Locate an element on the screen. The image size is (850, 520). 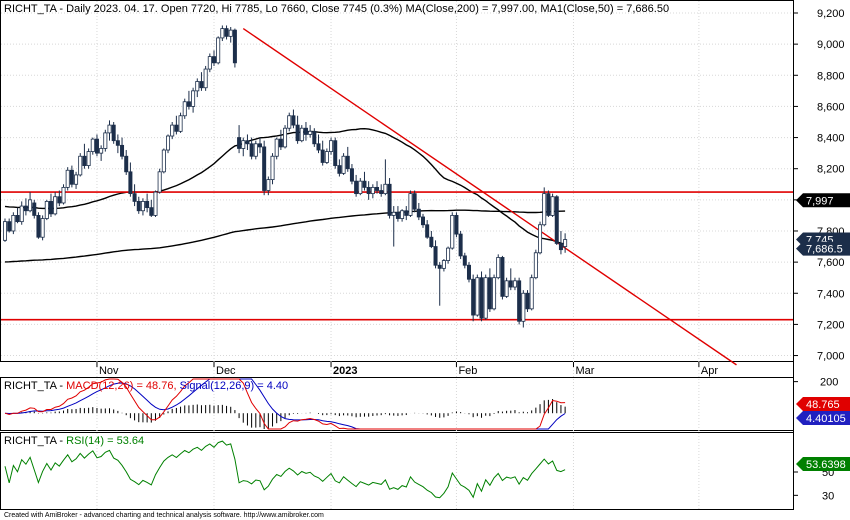
month-label: Dec is located at coordinates (226, 371).